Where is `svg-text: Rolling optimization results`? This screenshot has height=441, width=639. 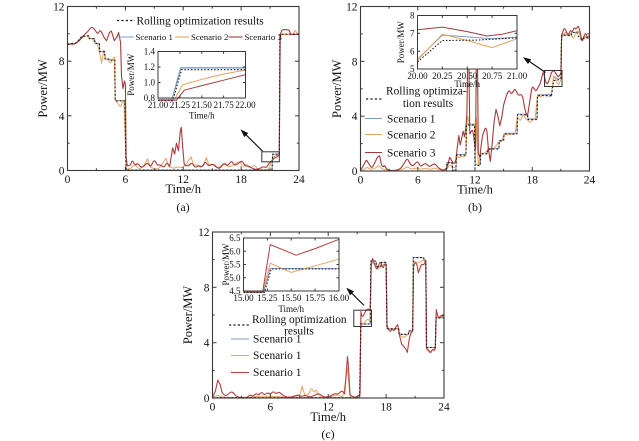 svg-text: Rolling optimization results is located at coordinates (201, 22).